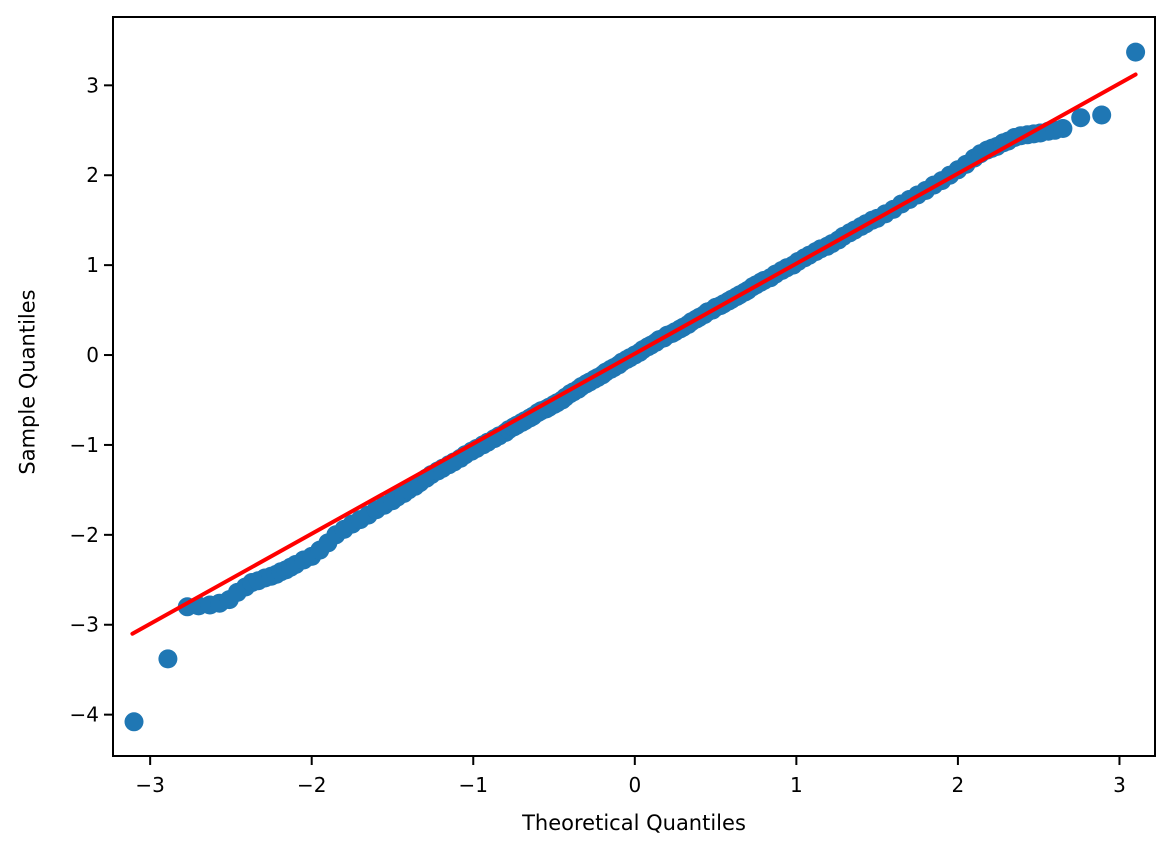 The height and width of the screenshot is (858, 1174). Describe the element at coordinates (92, 175) in the screenshot. I see `y-tick-label: 2` at that location.